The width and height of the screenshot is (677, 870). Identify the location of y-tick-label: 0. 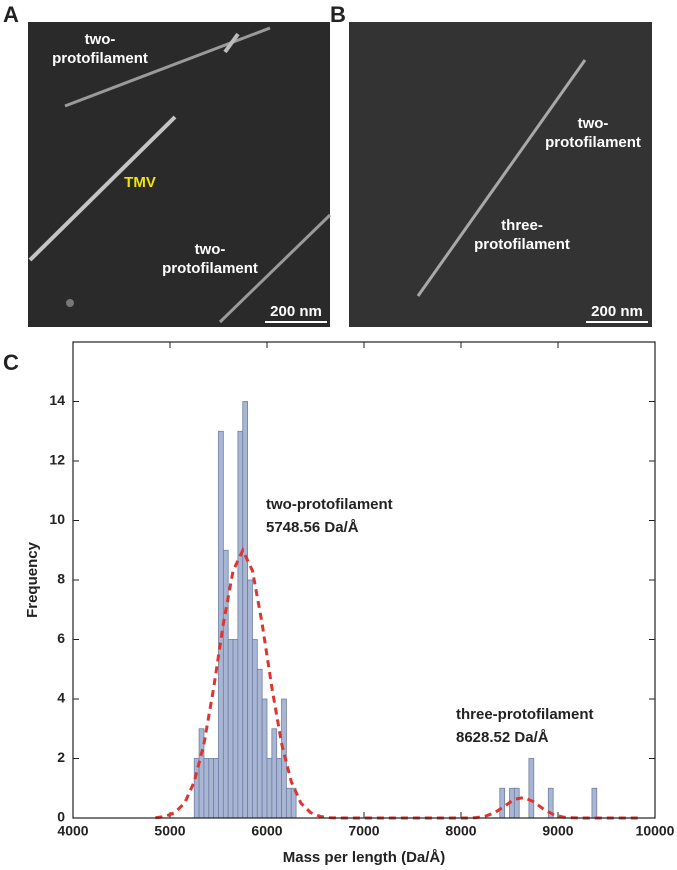
(61, 817).